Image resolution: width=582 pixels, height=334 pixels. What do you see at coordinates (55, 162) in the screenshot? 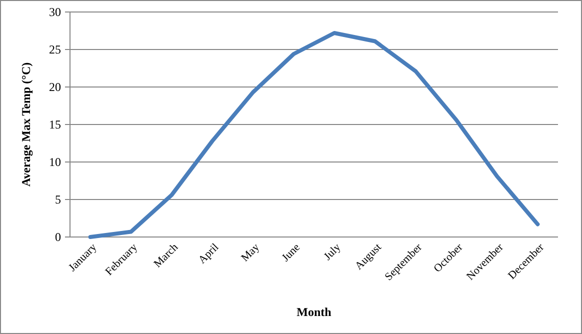
I see `y-tick-label: 10` at bounding box center [55, 162].